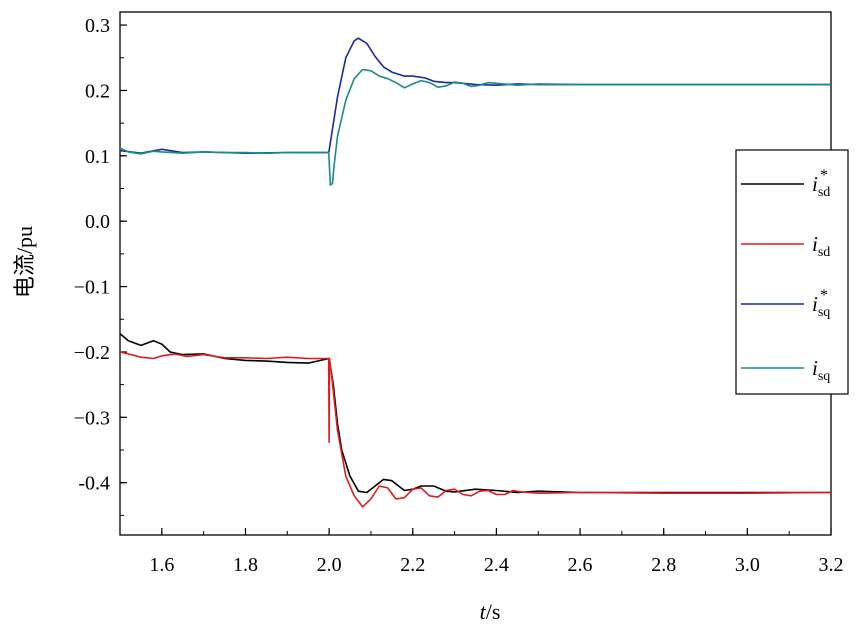 The height and width of the screenshot is (632, 863). What do you see at coordinates (580, 565) in the screenshot?
I see `x-tick-label: 2.6` at bounding box center [580, 565].